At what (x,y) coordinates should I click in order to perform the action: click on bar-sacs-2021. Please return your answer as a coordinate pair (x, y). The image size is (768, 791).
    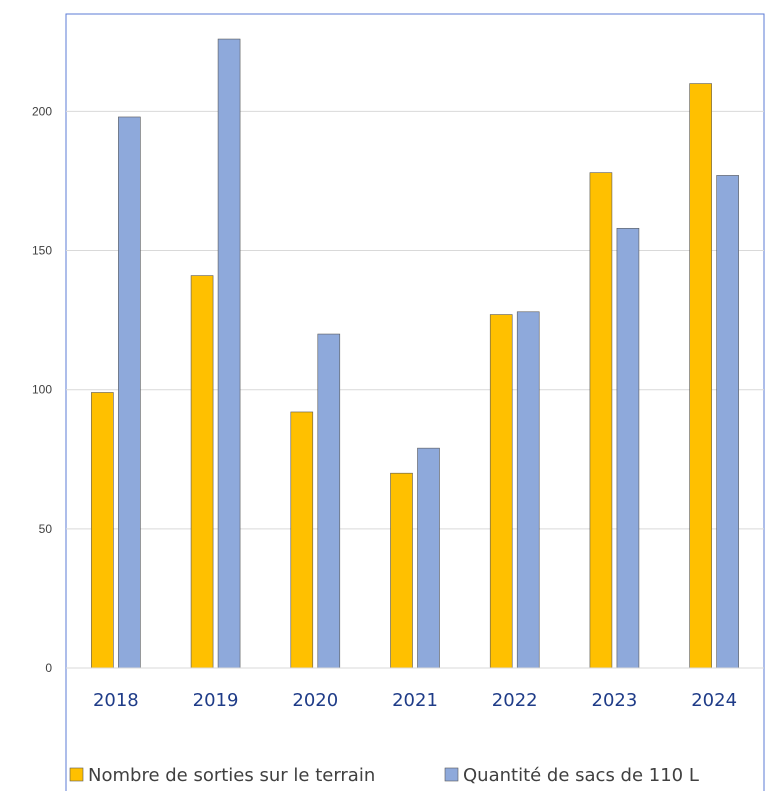
    Looking at the image, I should click on (428, 558).